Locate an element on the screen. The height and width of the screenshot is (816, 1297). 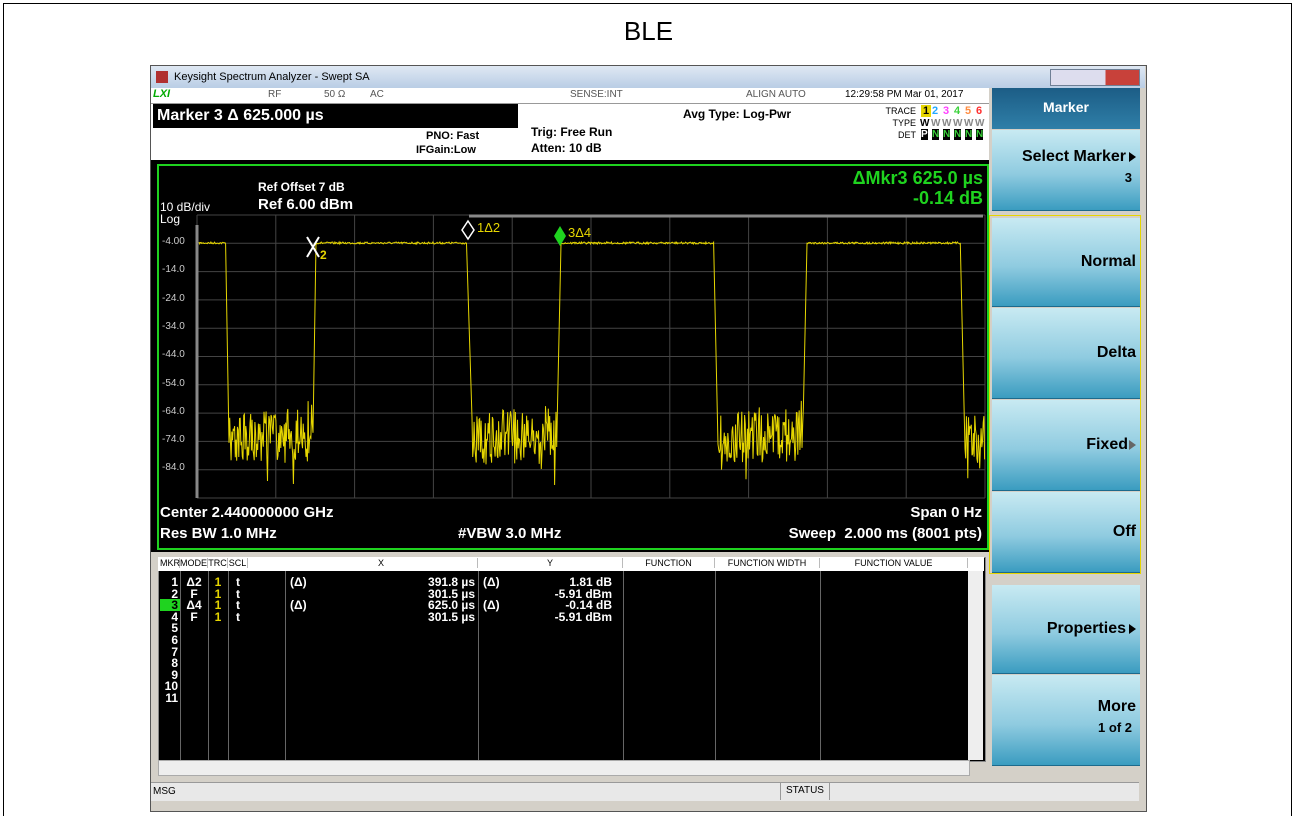
status-row is located at coordinates (570, 96).